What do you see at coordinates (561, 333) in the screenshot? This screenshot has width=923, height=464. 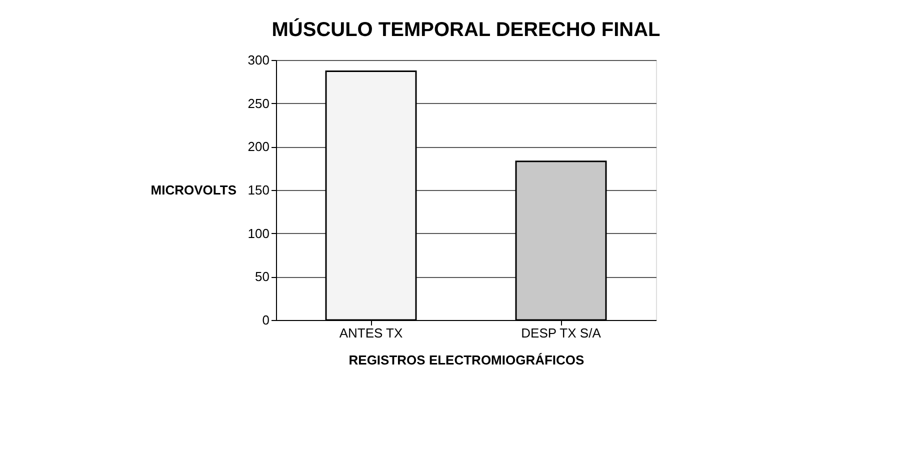 I see `x-tick-label: DESP TX S/A` at bounding box center [561, 333].